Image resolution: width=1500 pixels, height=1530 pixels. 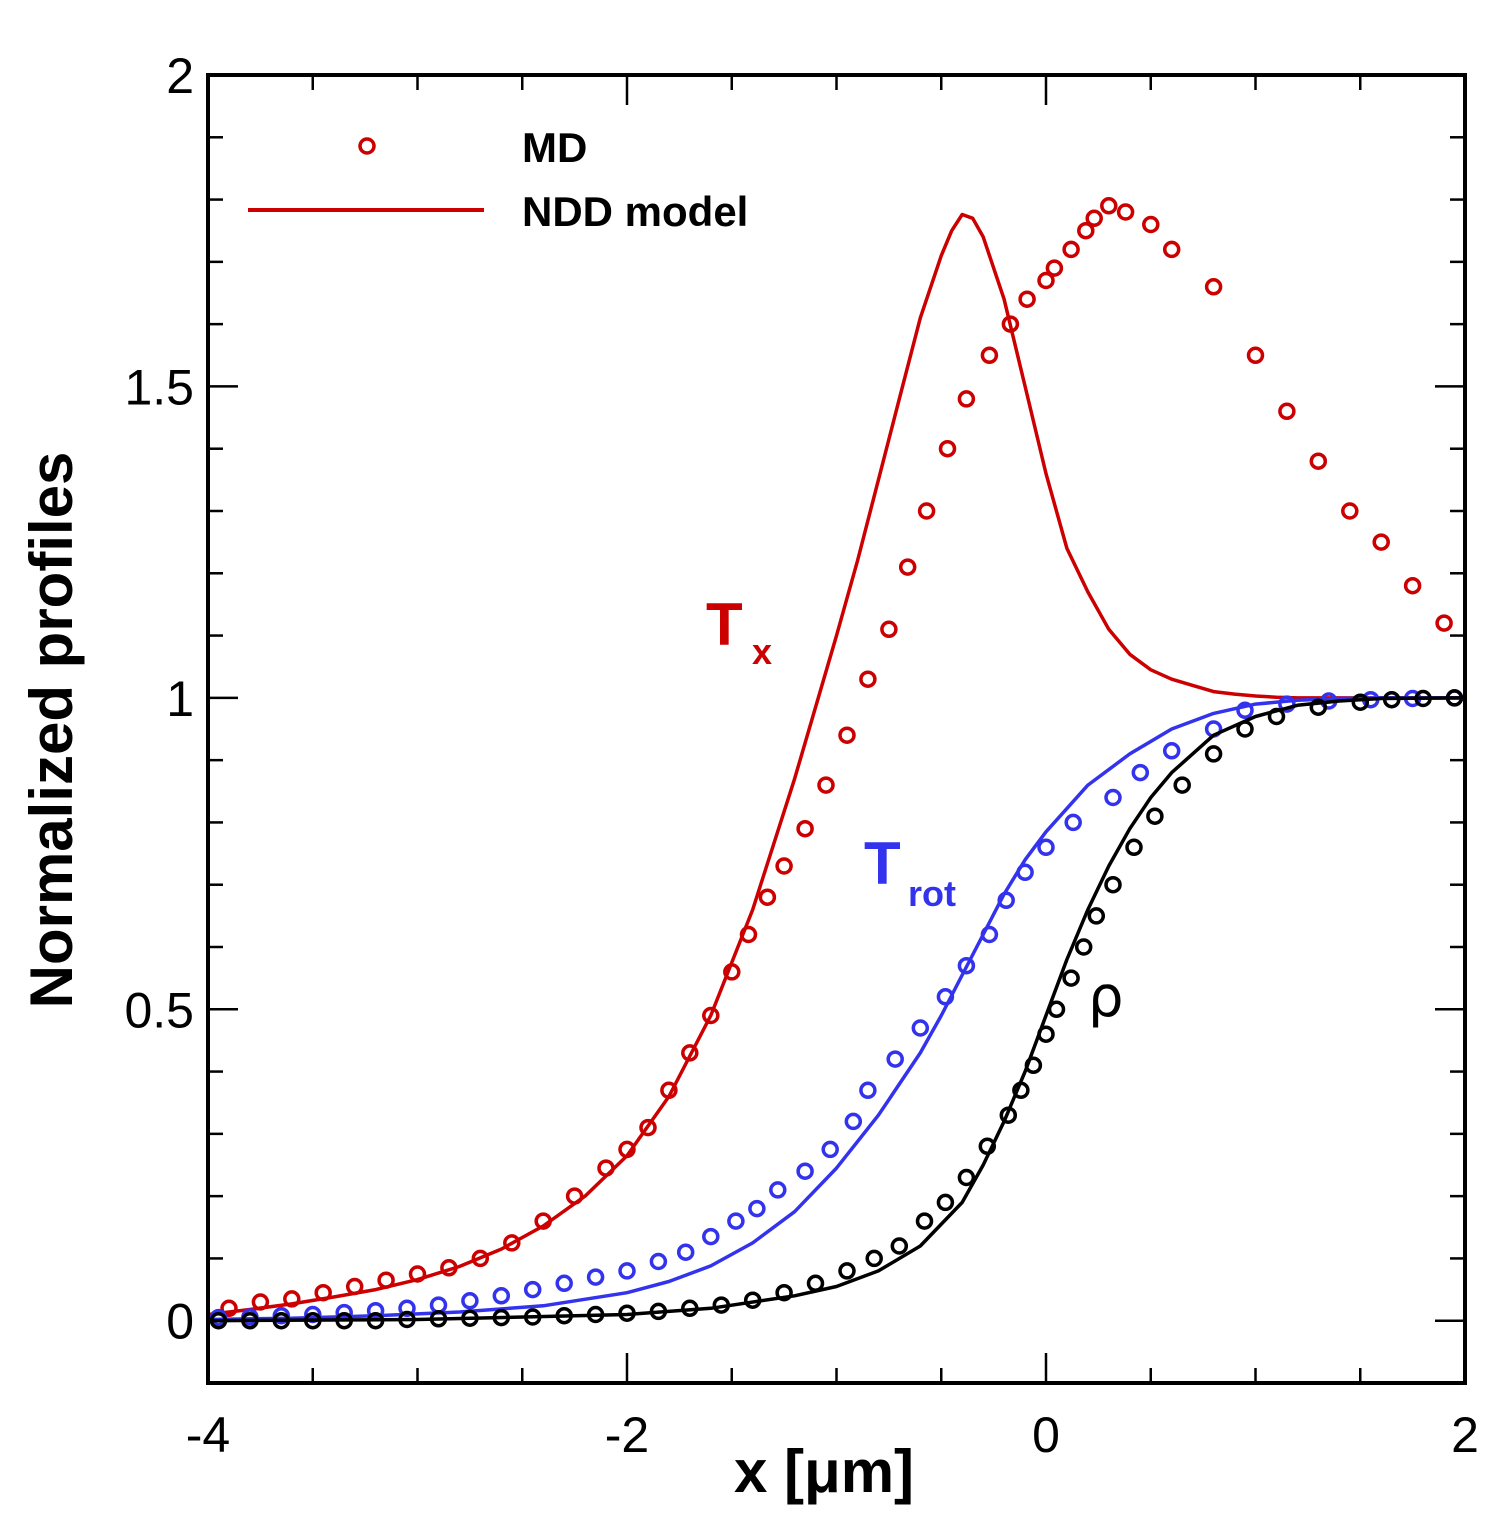 I want to click on legend-ndd-label: NDD model, so click(x=635, y=211).